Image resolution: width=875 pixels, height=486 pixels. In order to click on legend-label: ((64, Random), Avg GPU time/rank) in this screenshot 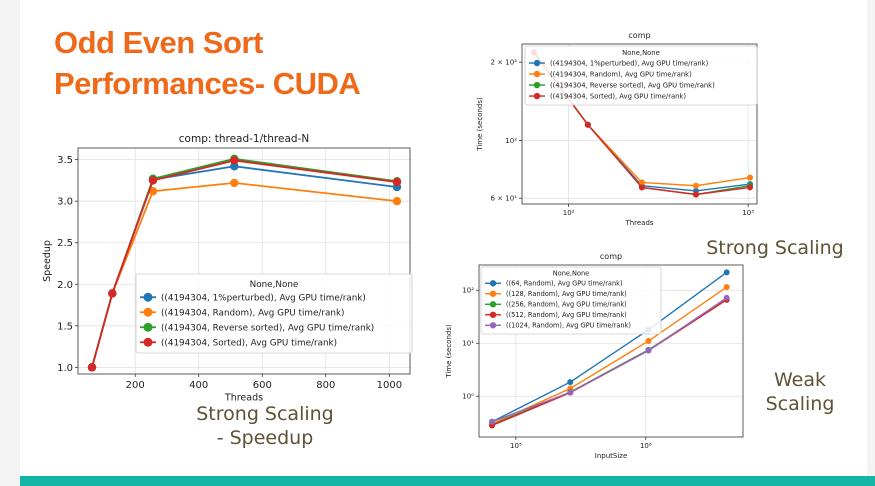, I will do `click(564, 284)`.